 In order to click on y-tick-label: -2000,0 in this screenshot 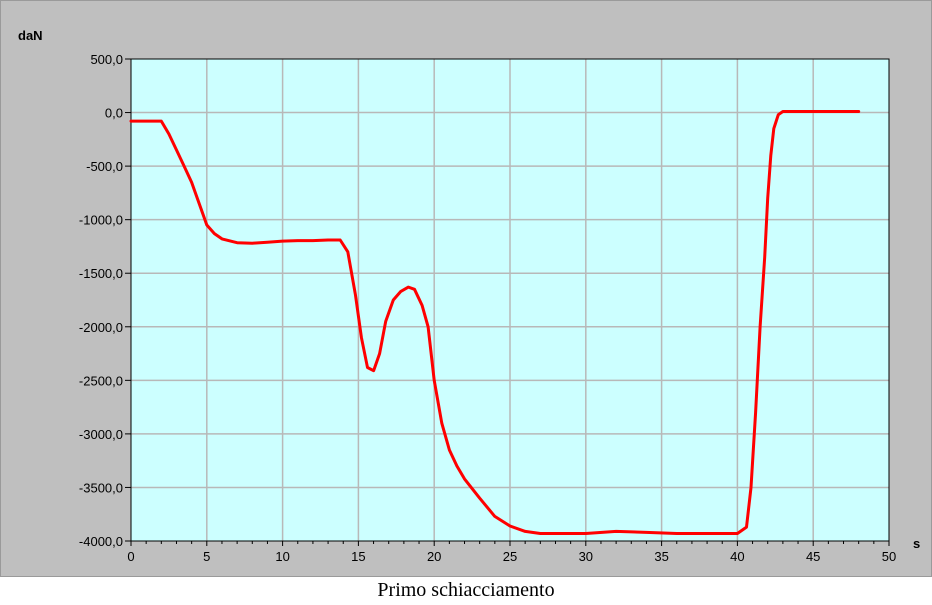, I will do `click(101, 327)`.